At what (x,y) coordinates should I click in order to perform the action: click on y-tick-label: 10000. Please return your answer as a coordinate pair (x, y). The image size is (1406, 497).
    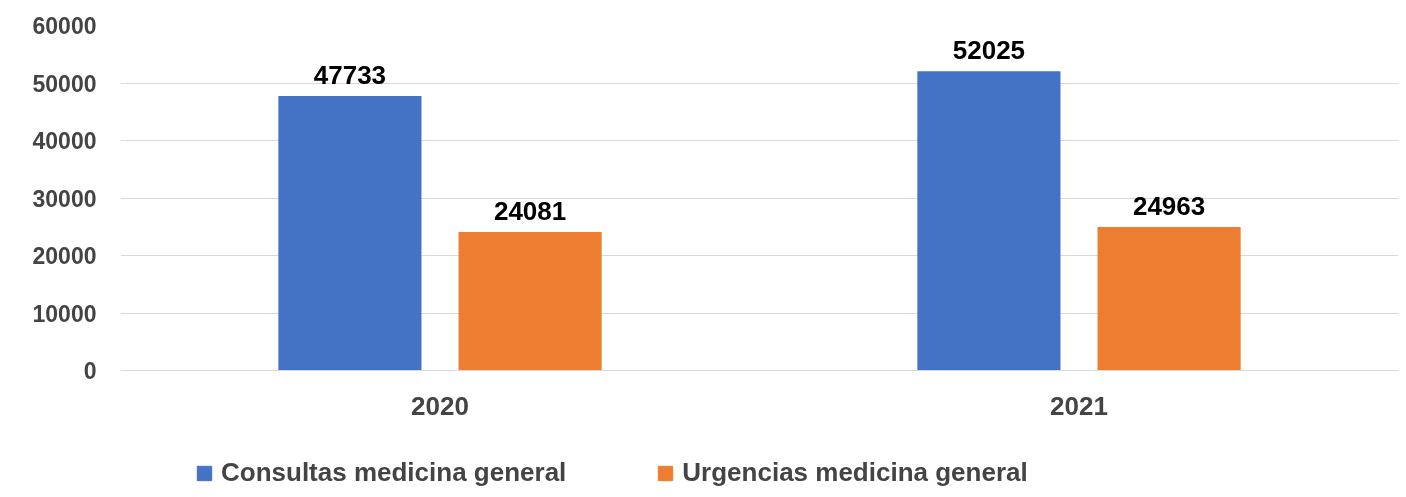
    Looking at the image, I should click on (64, 313).